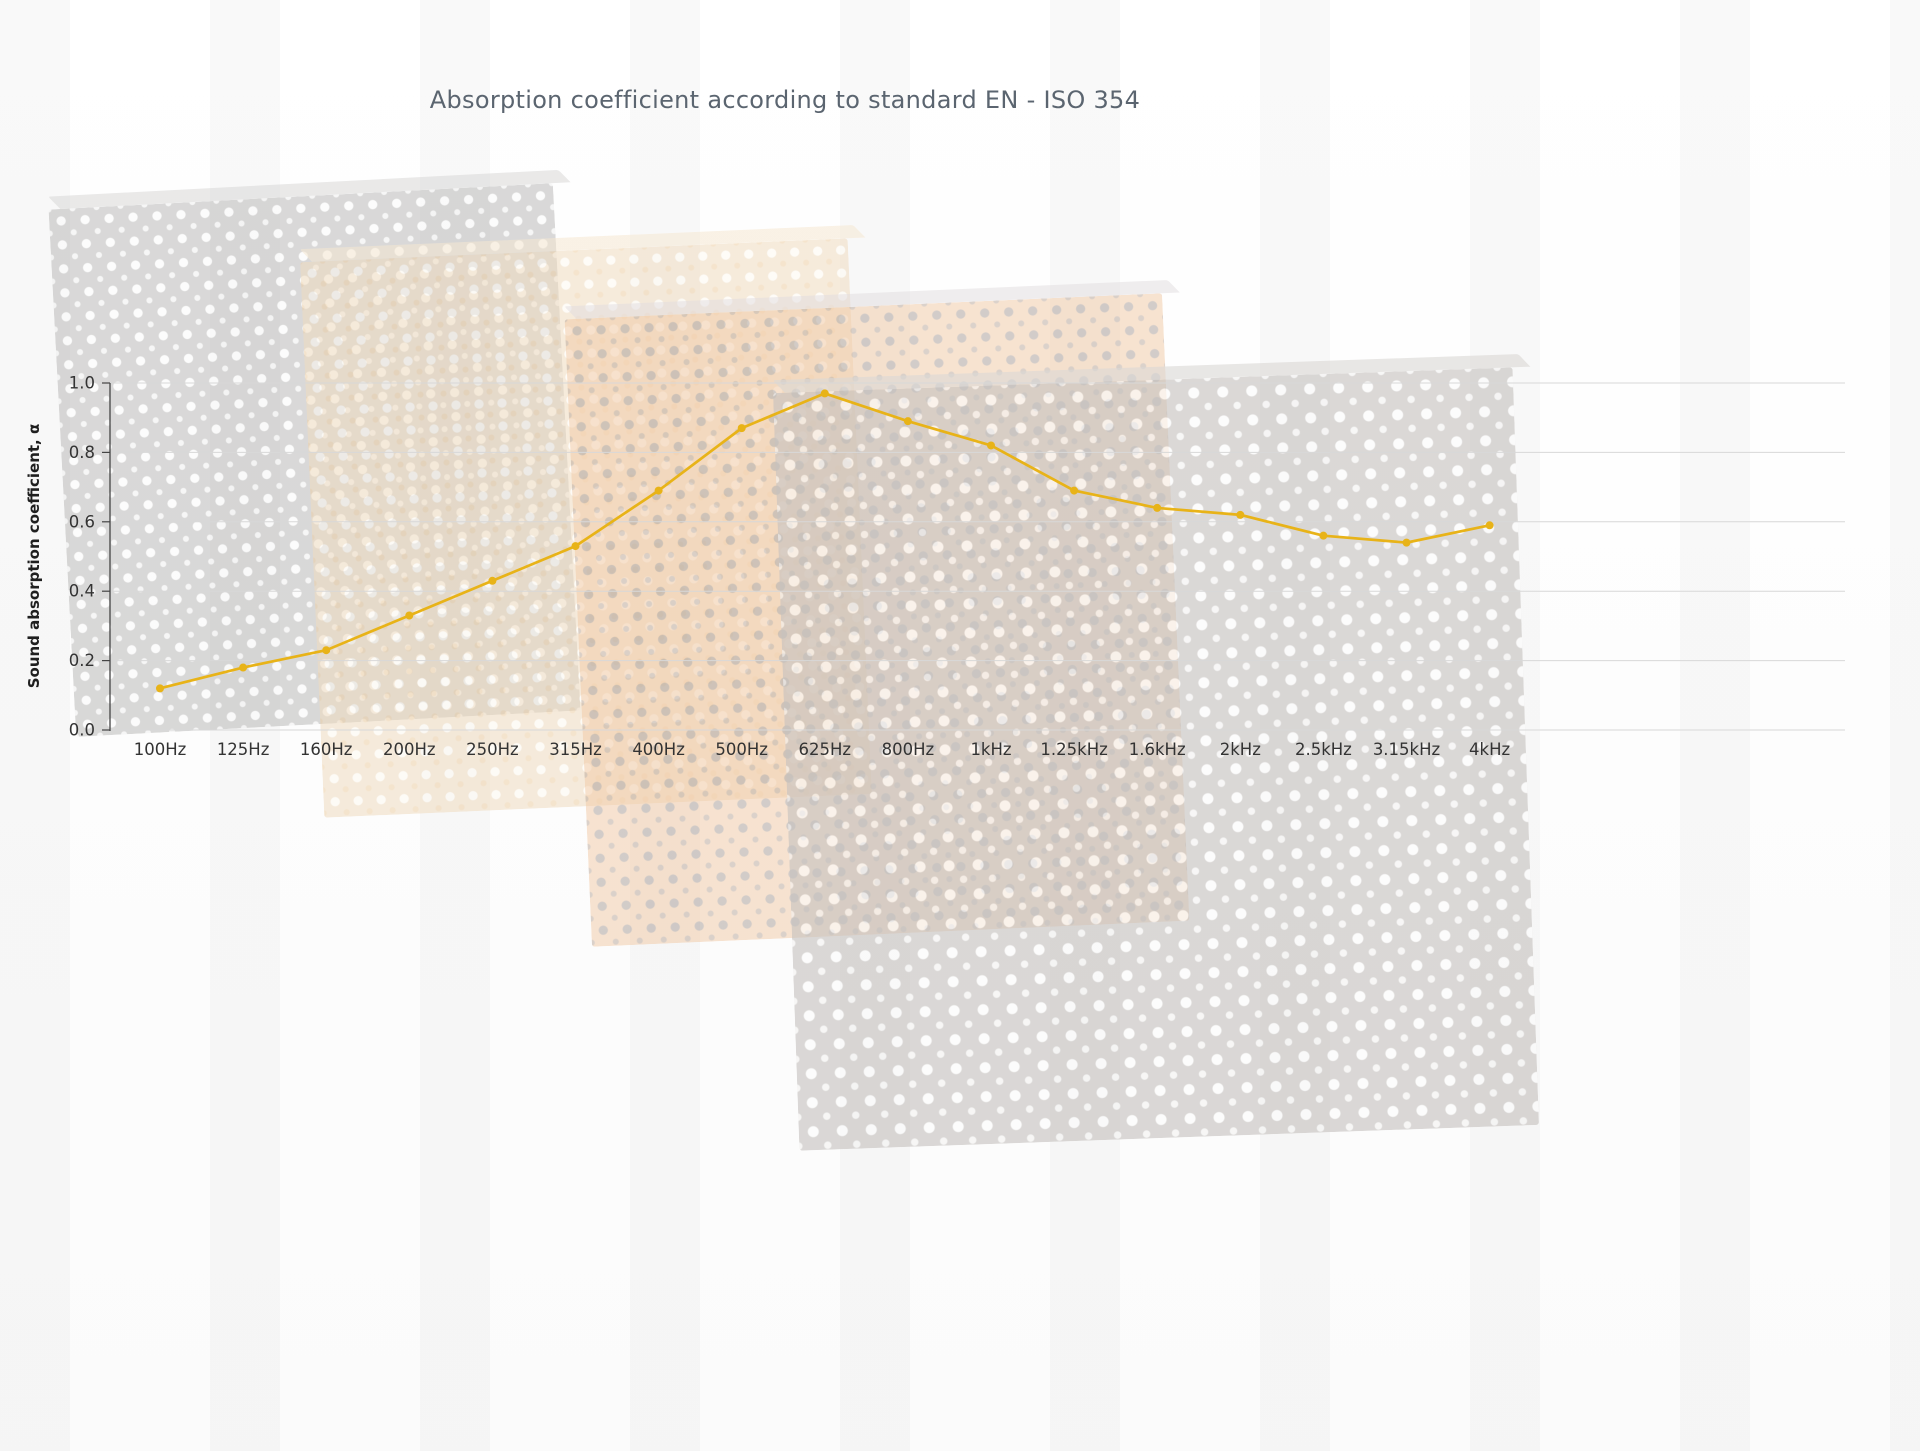  I want to click on y-tick-label: 0.8, so click(82, 452).